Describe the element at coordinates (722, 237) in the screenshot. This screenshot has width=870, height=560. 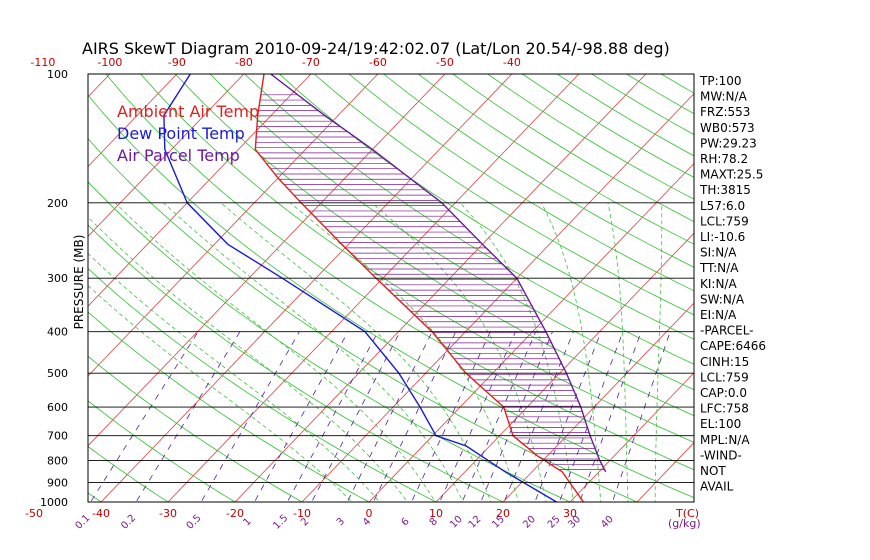
I see `index-item: LI:-10.6` at that location.